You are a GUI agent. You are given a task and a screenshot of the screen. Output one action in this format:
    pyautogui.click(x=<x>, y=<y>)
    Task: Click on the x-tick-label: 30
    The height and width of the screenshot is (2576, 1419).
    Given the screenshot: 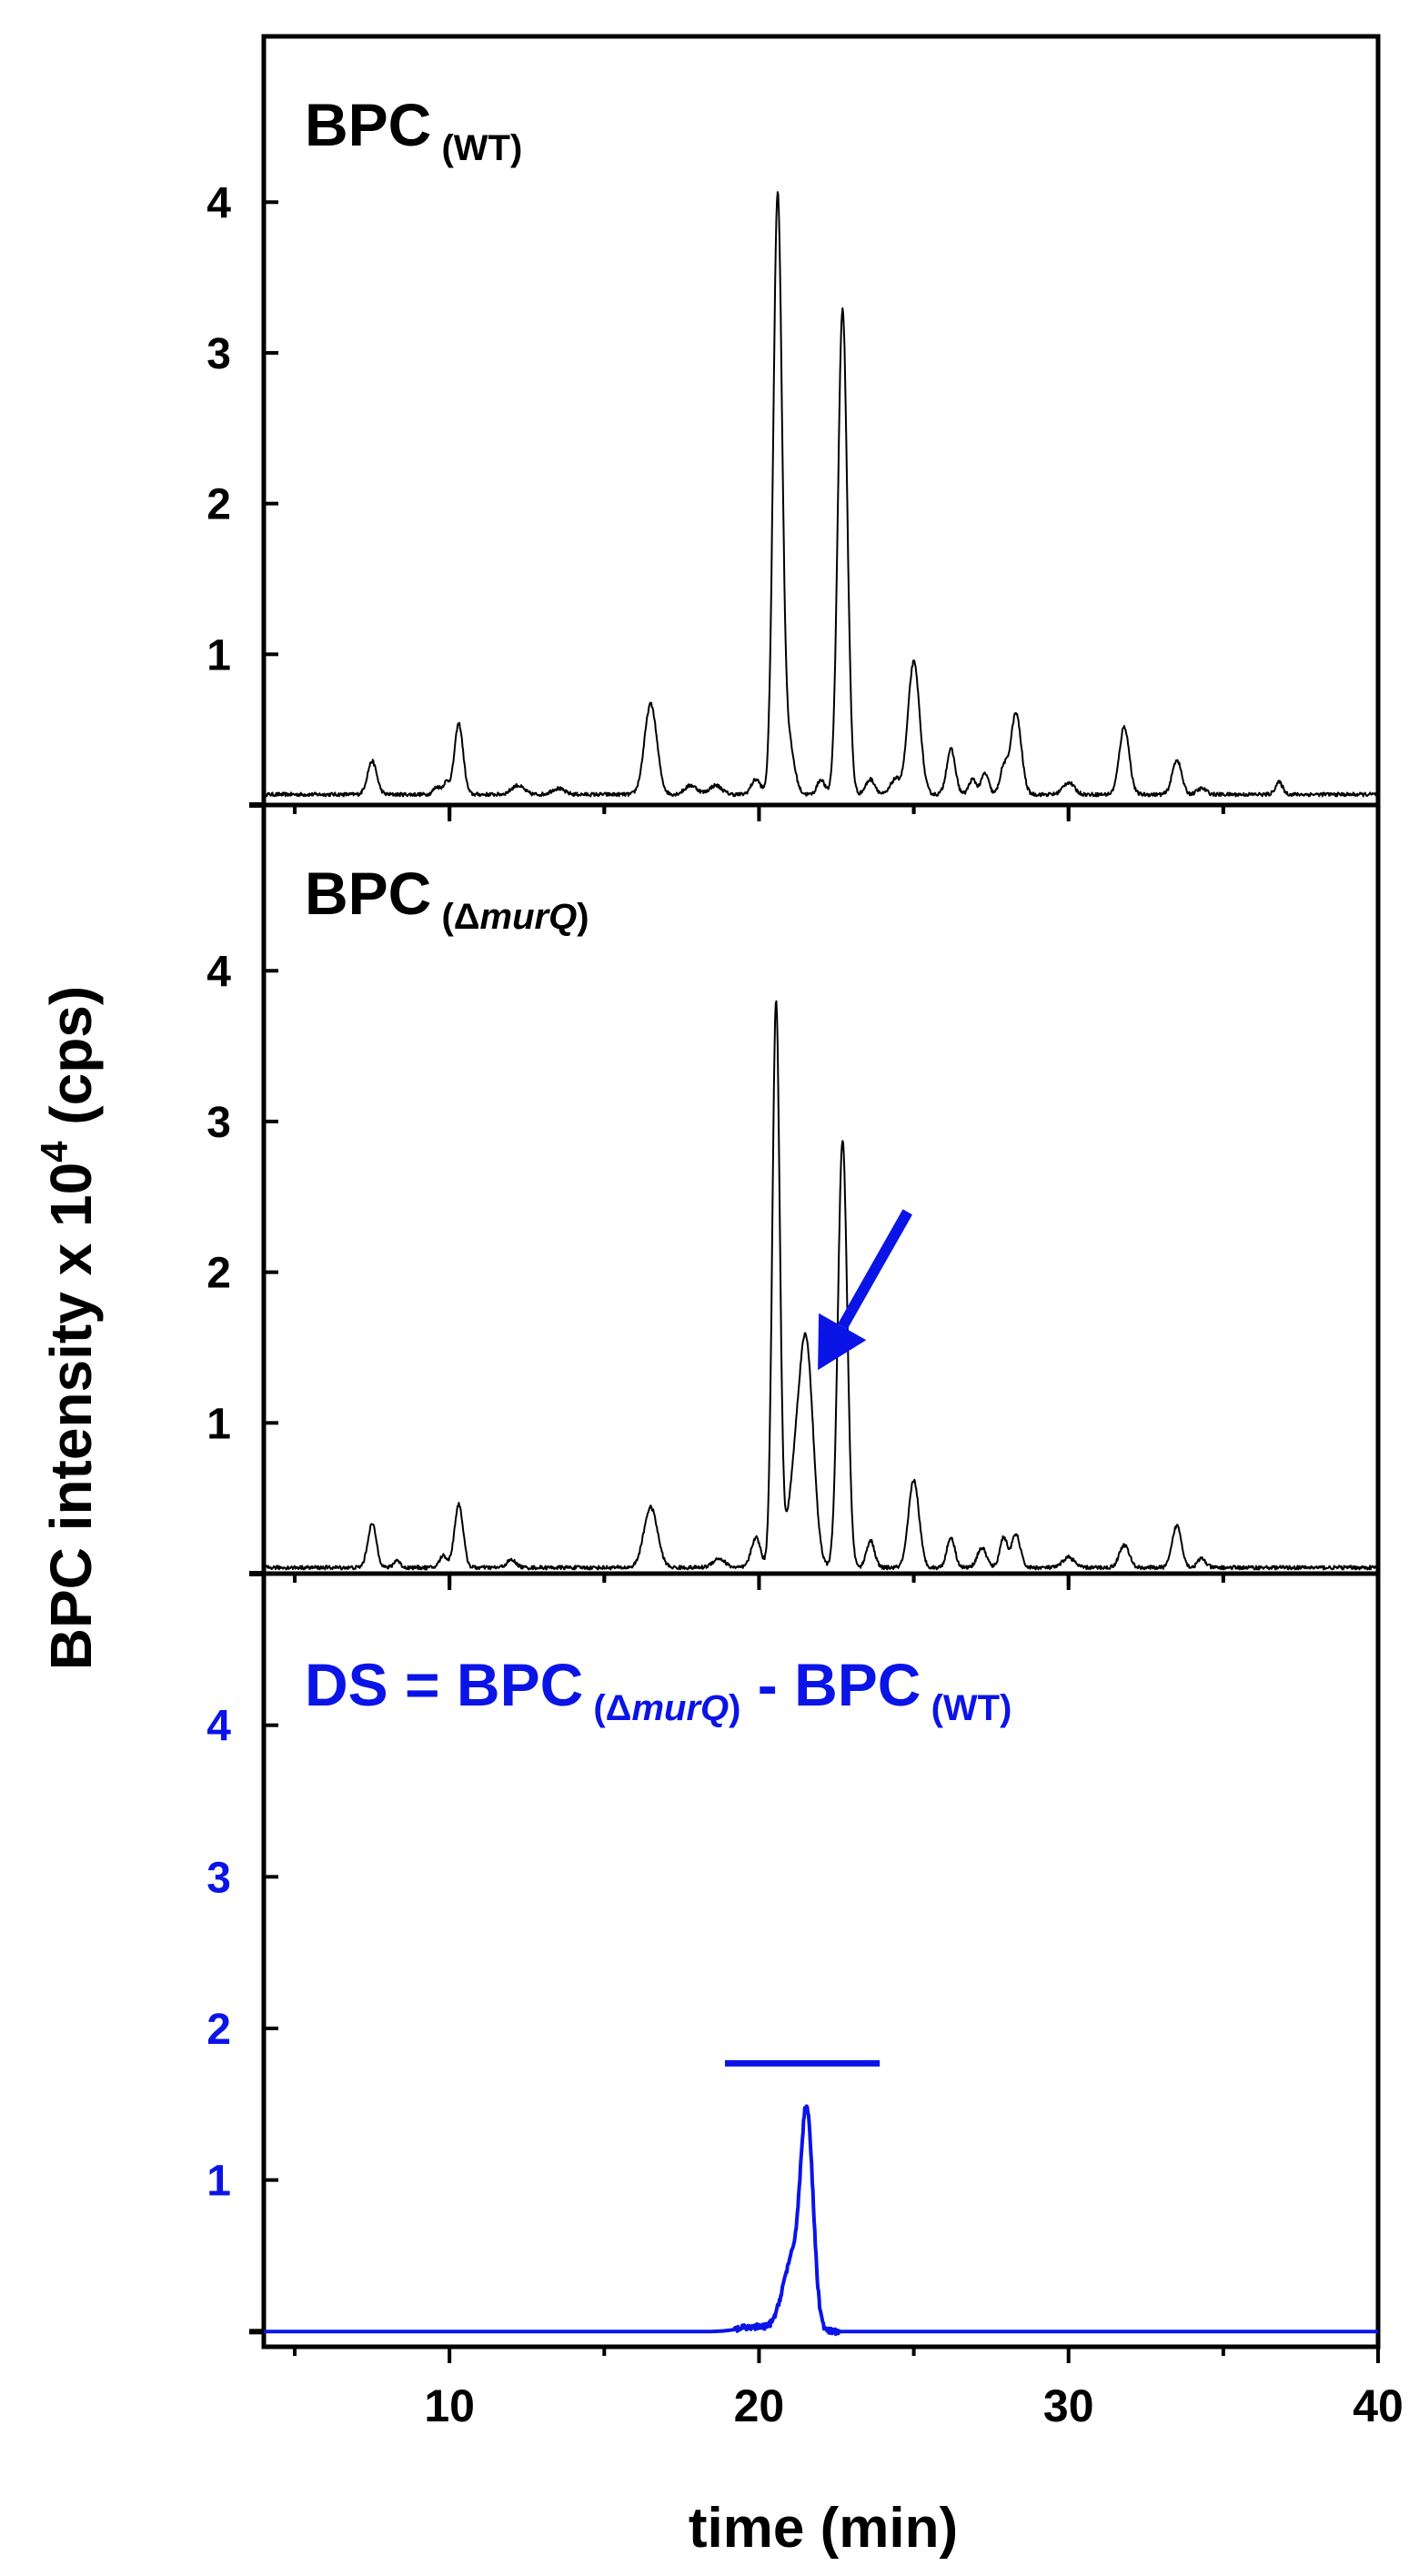 What is the action you would take?
    pyautogui.click(x=1068, y=2405)
    